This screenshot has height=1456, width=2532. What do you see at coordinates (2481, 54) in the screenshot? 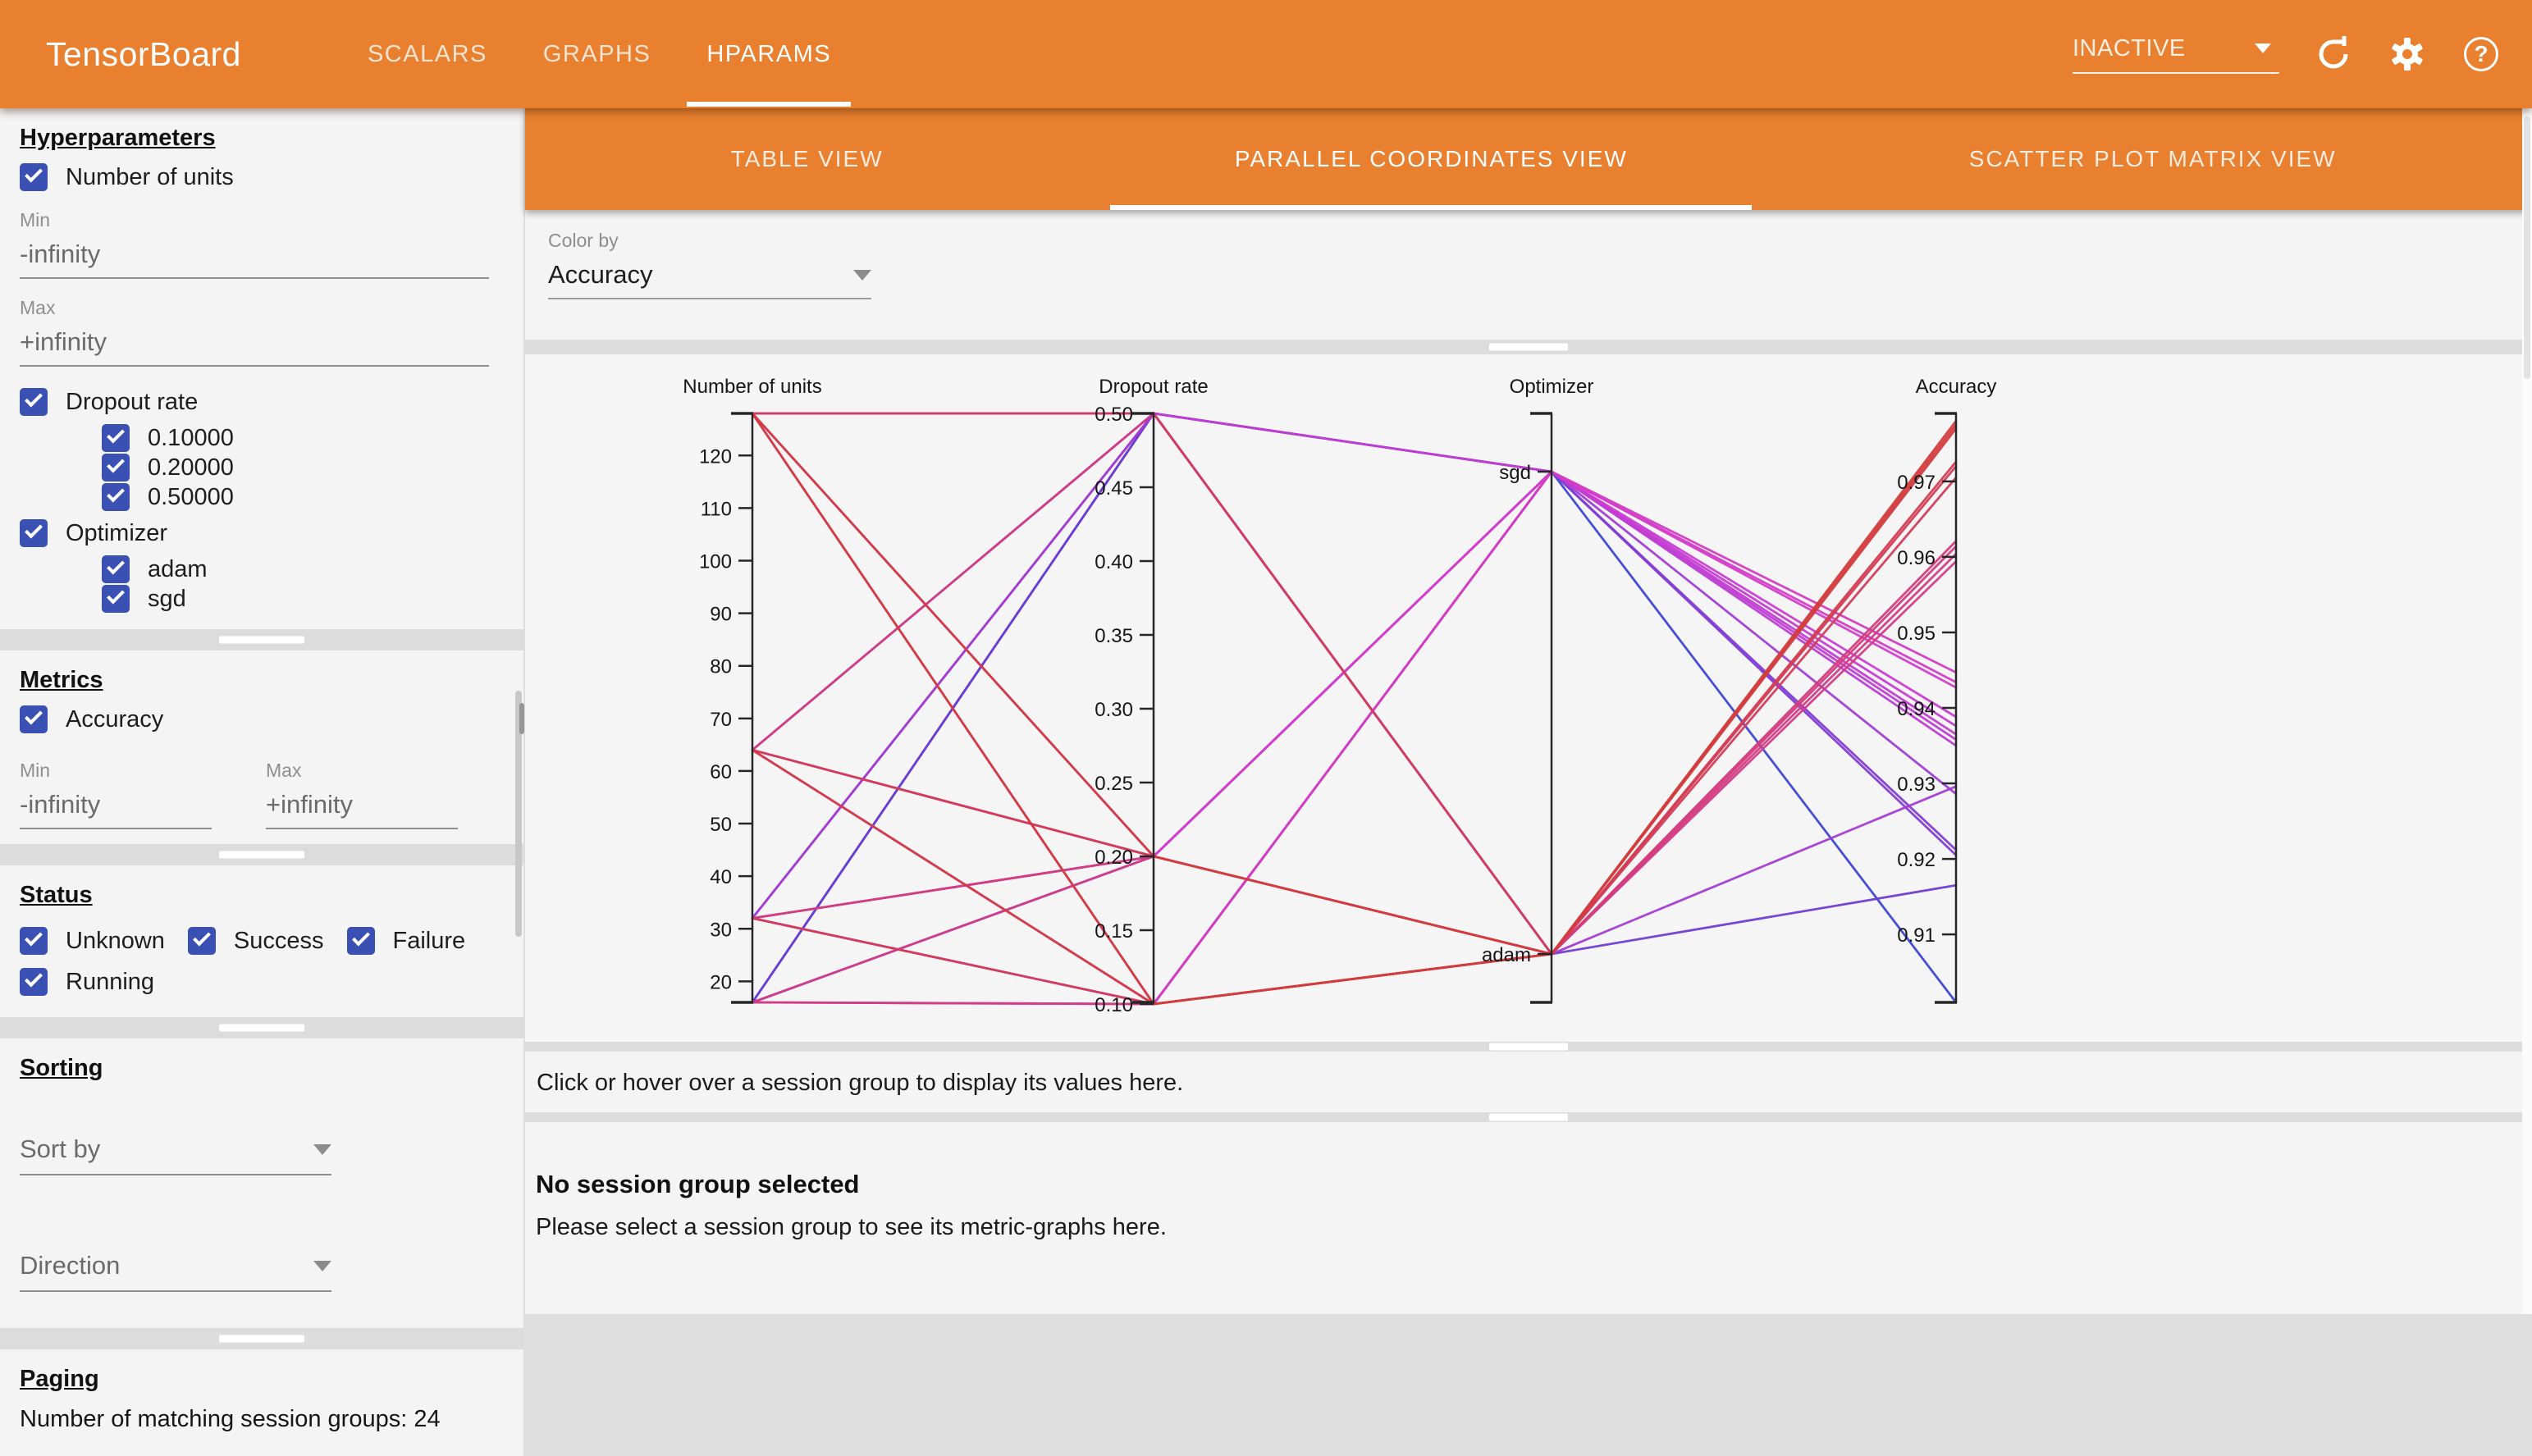
I see `help-button: ?` at bounding box center [2481, 54].